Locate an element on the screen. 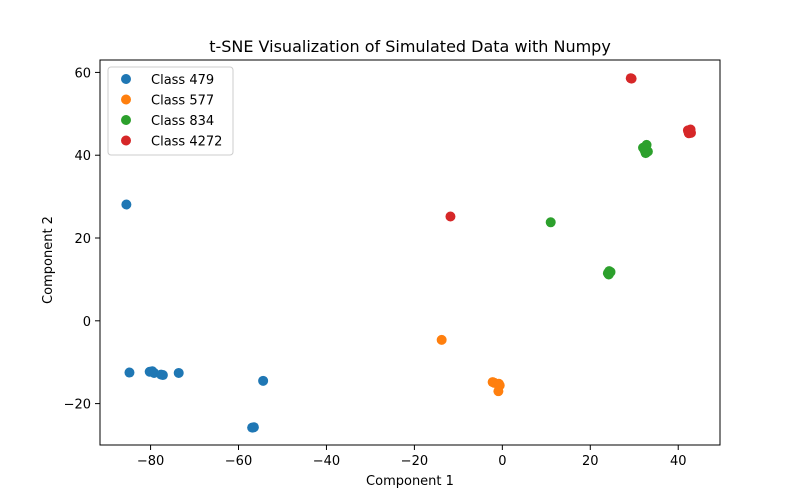 This screenshot has width=800, height=500. x-tick-label: −80 is located at coordinates (150, 461).